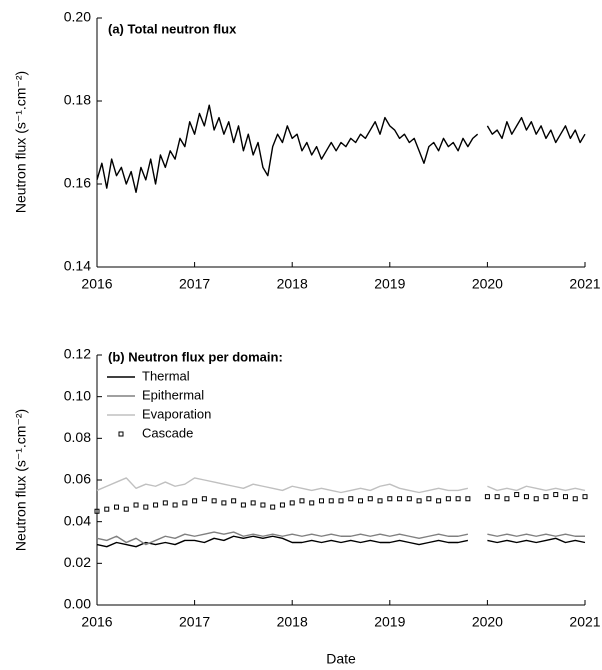  Describe the element at coordinates (77, 354) in the screenshot. I see `y-tick-label: 0.12` at that location.